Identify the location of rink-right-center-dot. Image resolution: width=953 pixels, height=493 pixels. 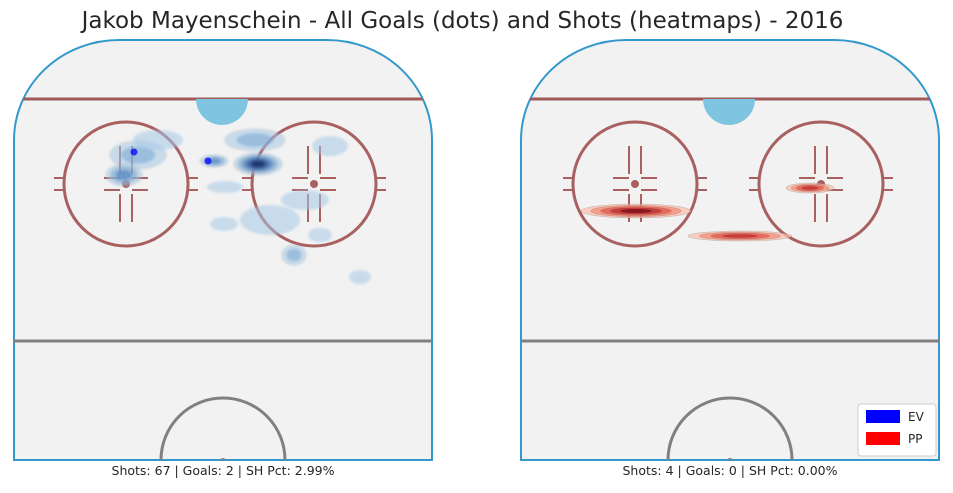
(730, 459).